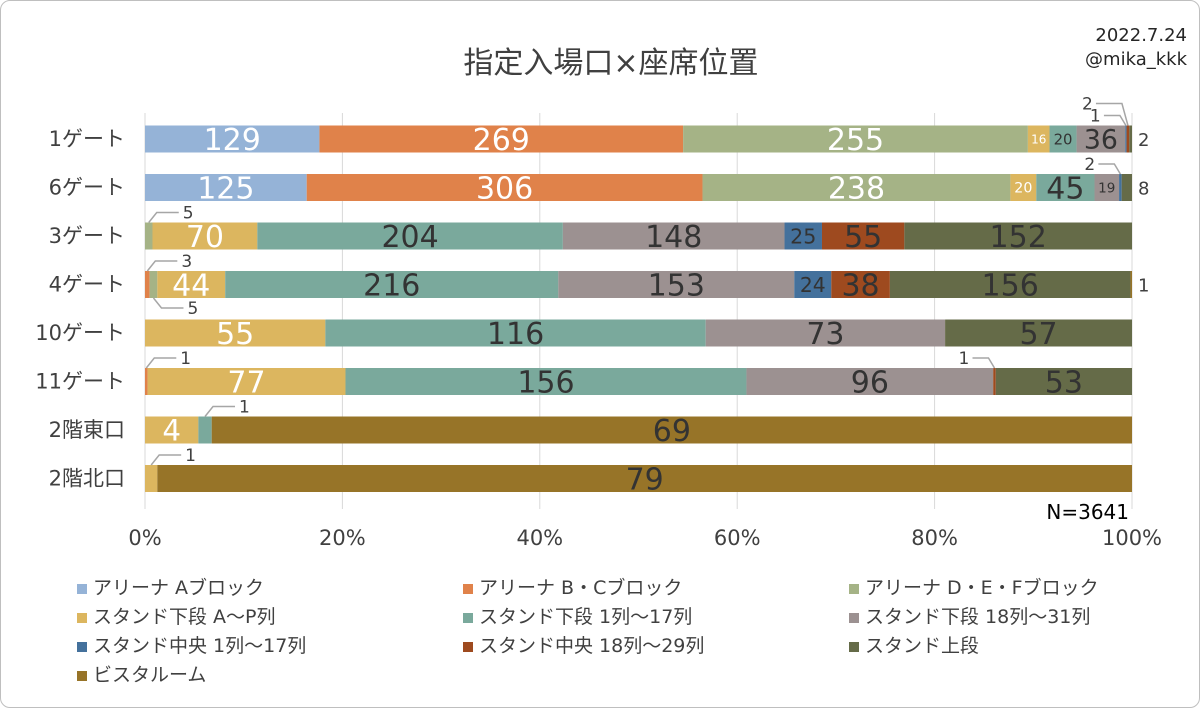 Image resolution: width=1200 pixels, height=708 pixels. I want to click on data-label: 69, so click(672, 431).